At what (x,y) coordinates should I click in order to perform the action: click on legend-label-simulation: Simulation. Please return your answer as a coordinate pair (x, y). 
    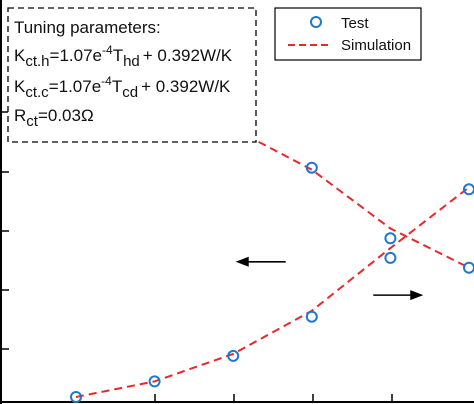
    Looking at the image, I should click on (376, 45).